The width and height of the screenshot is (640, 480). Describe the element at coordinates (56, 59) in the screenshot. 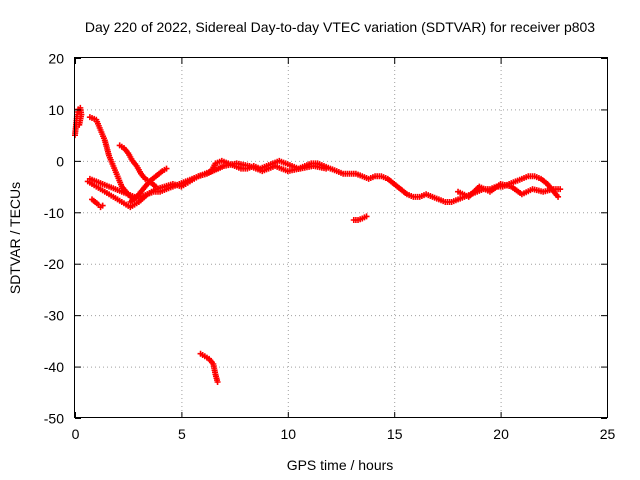

I see `y-tick-label: 20` at that location.